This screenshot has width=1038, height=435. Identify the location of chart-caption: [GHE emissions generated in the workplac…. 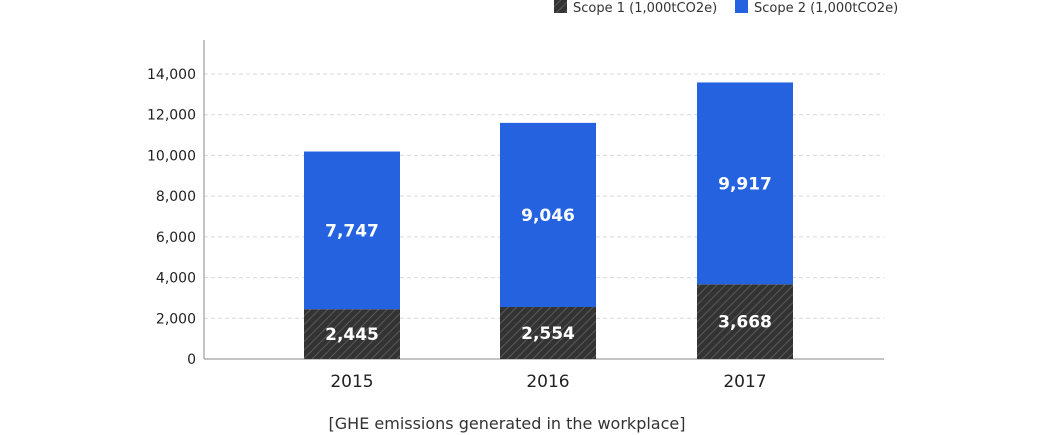
(507, 423).